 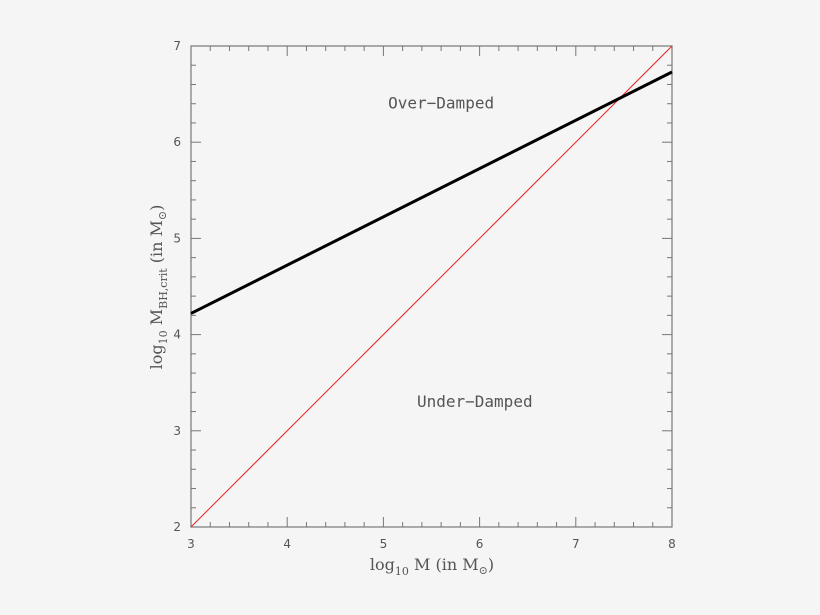 I want to click on y-tick-label: 5, so click(x=177, y=238).